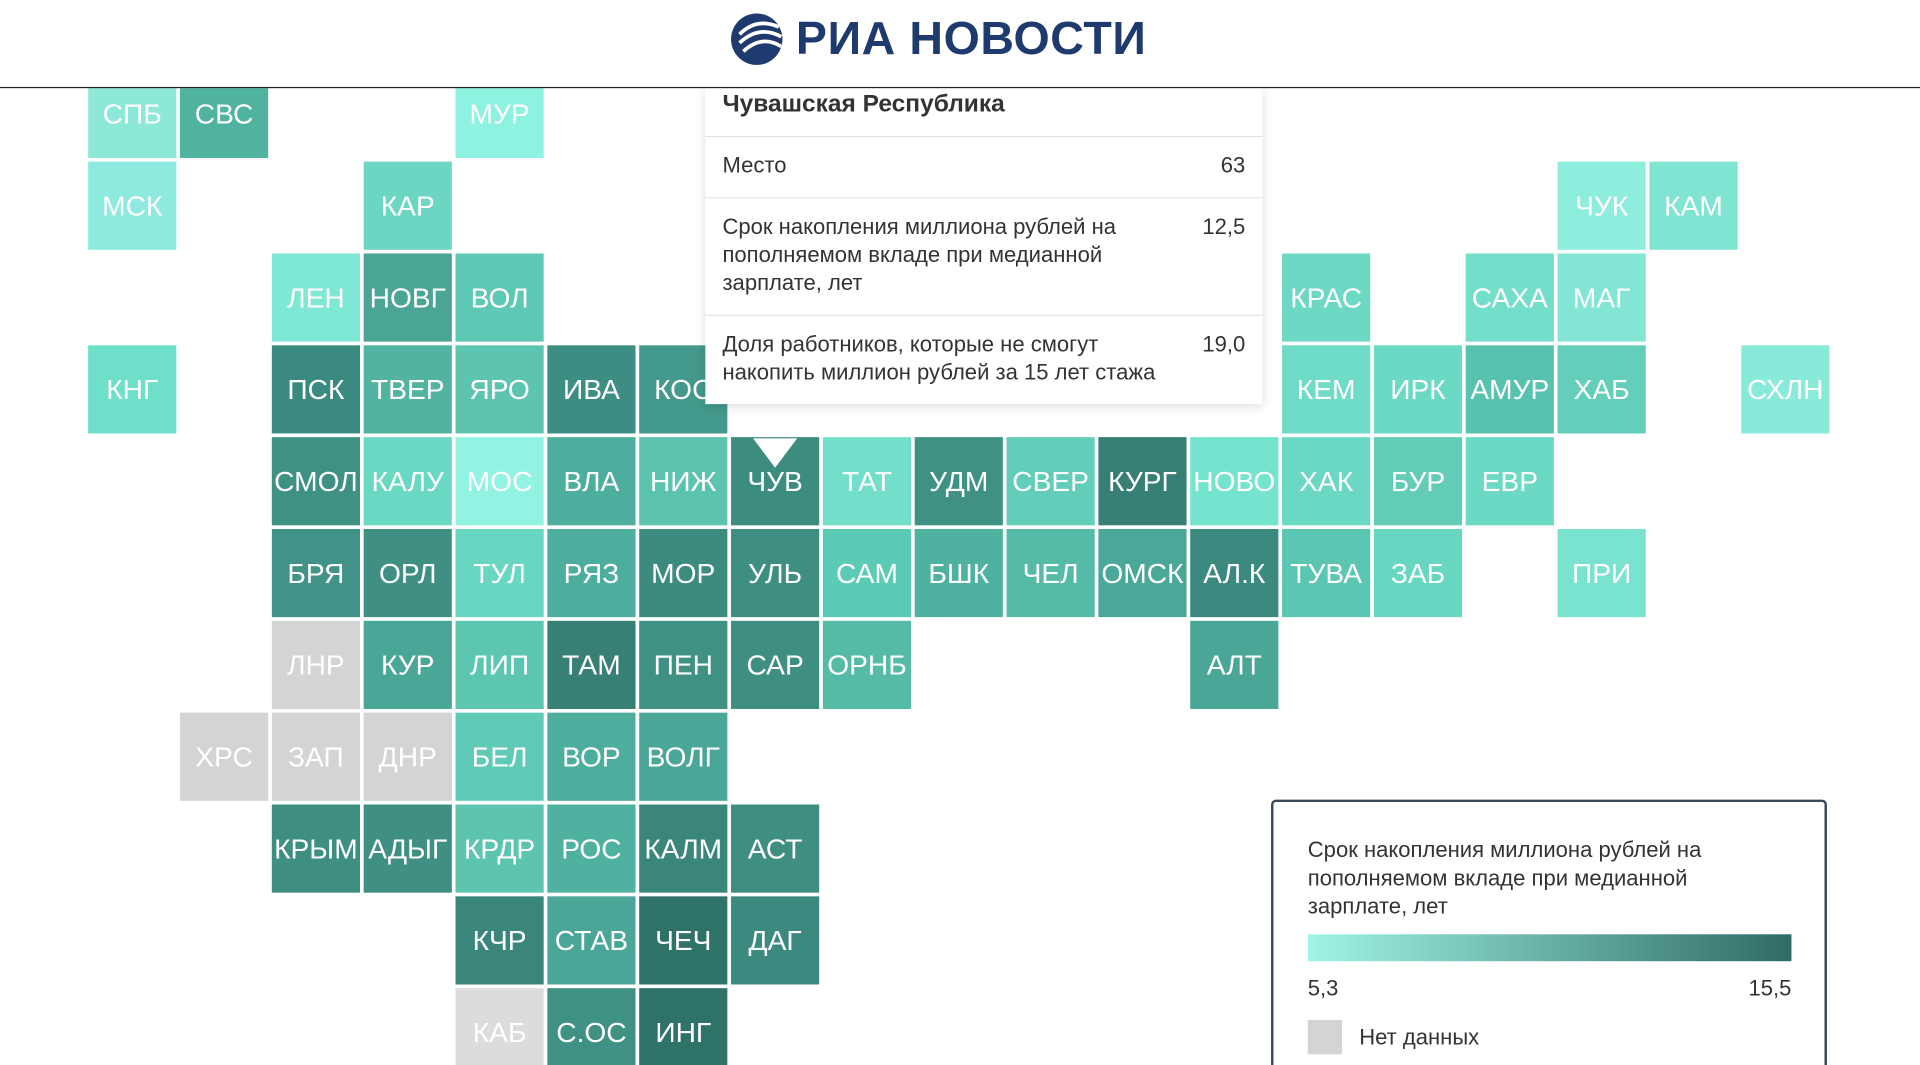 The height and width of the screenshot is (1065, 1920). I want to click on tile: СТАВ, so click(591, 940).